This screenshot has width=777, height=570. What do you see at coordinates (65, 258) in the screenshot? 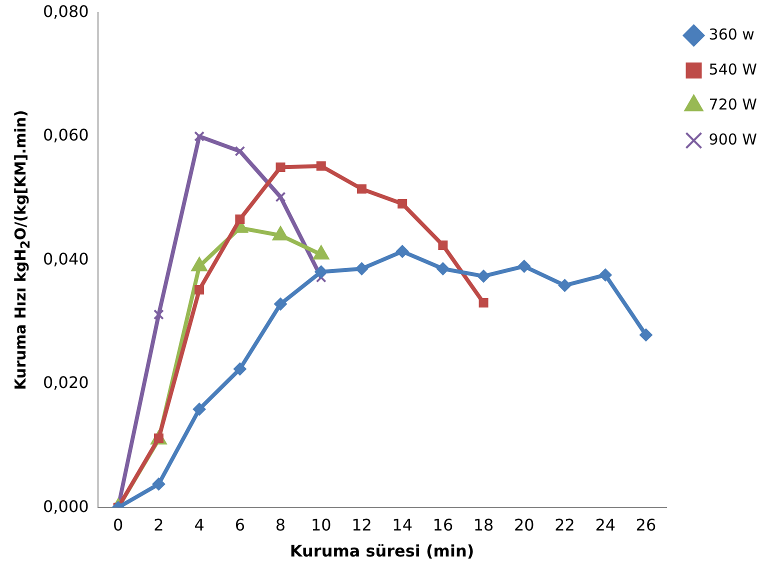
I see `y-tick-label: 0,040` at bounding box center [65, 258].